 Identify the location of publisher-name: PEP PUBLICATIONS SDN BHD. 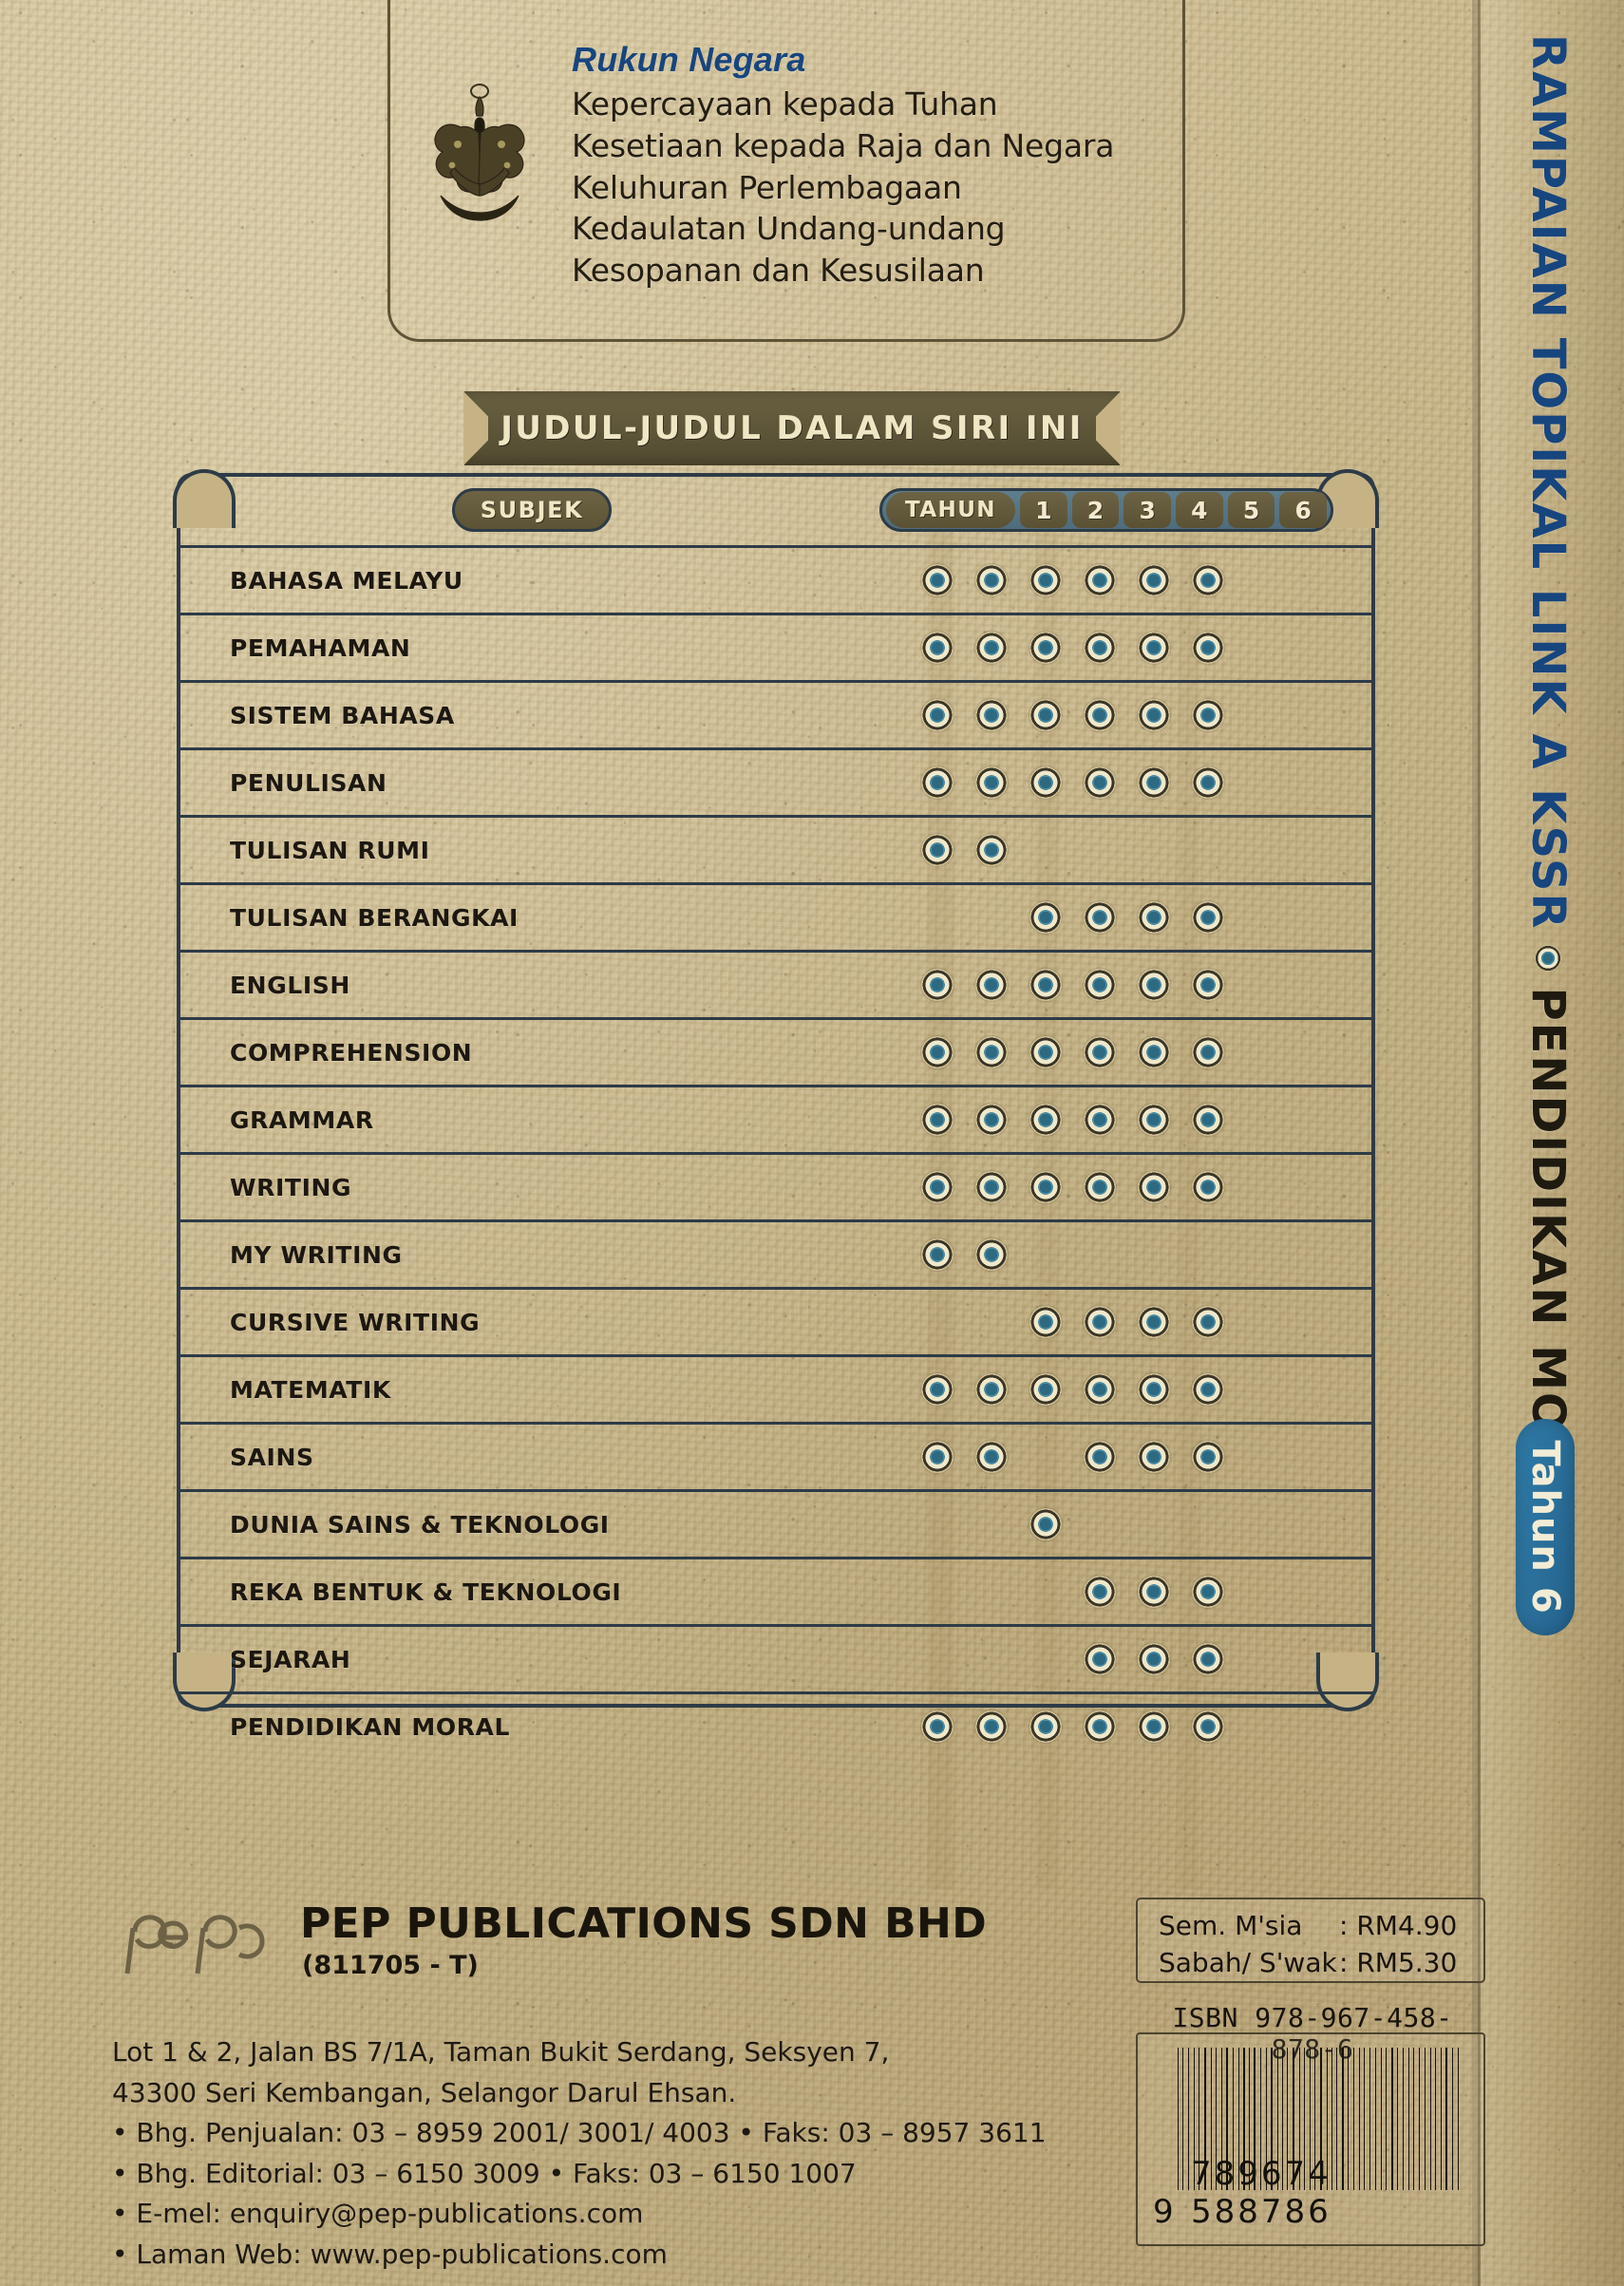
(644, 1923).